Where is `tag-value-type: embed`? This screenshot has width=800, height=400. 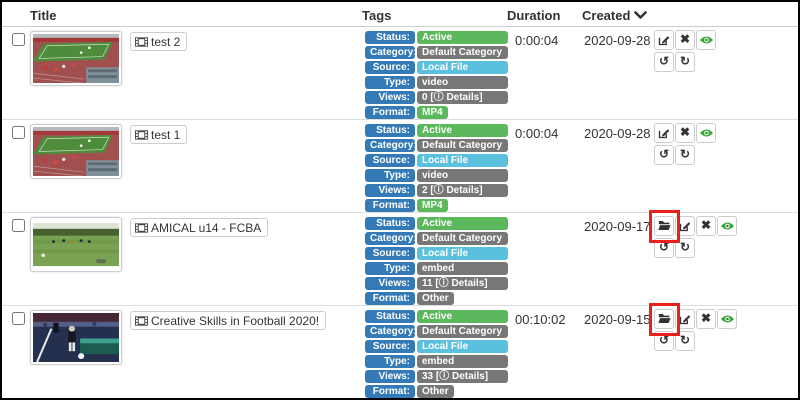 tag-value-type: embed is located at coordinates (462, 268).